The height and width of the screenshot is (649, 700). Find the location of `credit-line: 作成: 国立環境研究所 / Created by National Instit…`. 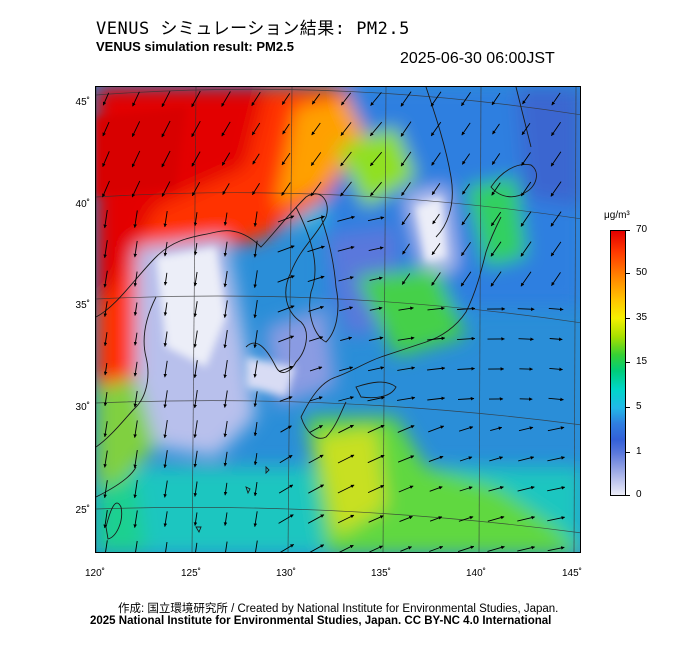

credit-line: 作成: 国立環境研究所 / Created by National Instit… is located at coordinates (338, 609).